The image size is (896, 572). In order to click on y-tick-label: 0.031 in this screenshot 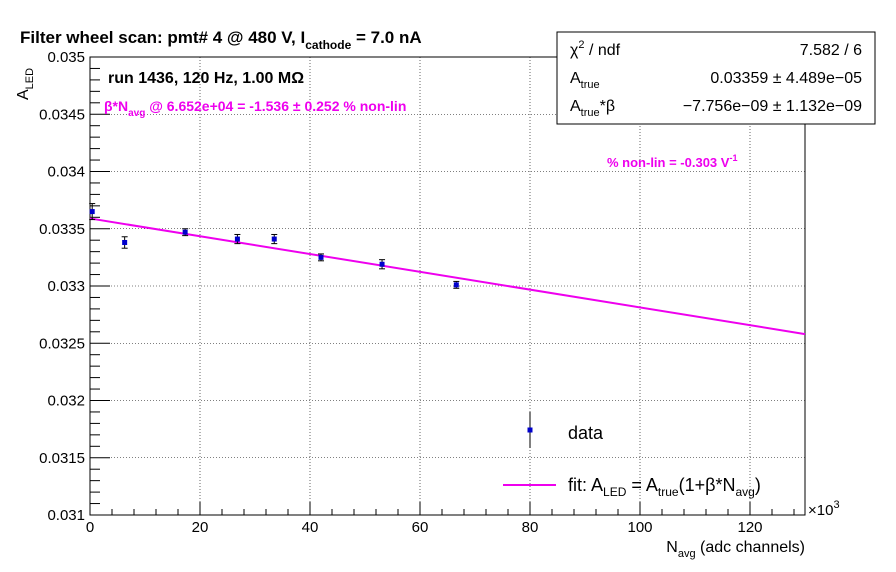, I will do `click(66, 515)`.